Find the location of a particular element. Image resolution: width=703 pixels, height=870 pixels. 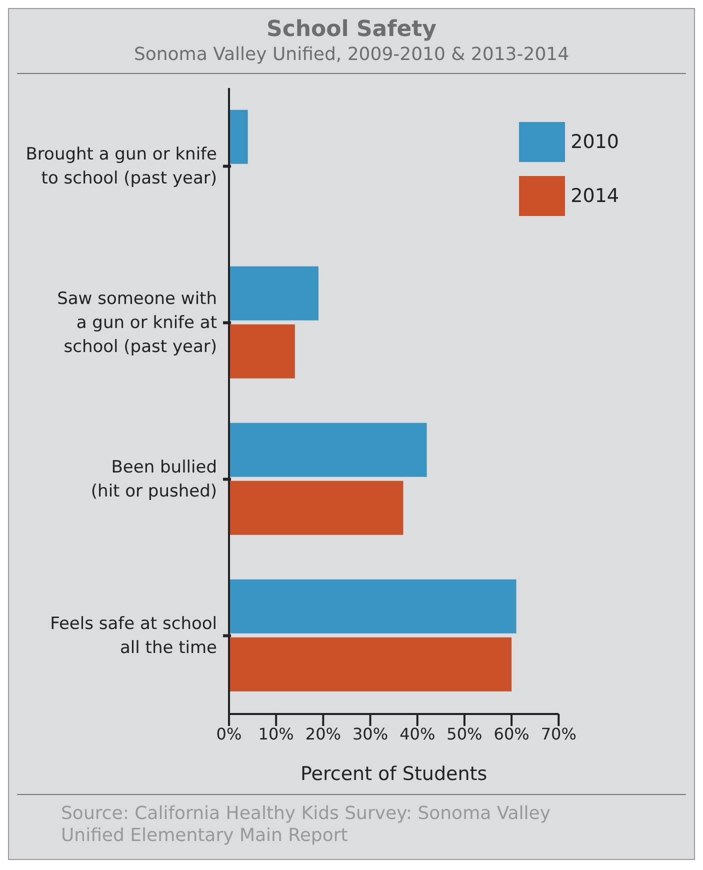

y-tick-label: Saw someone with a gun or knife at school (past year) is located at coordinates (137, 322).